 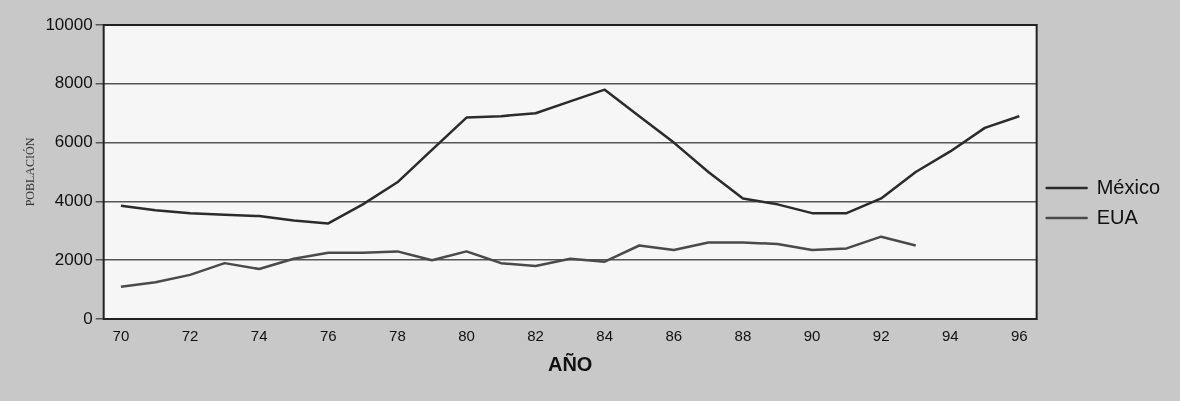 I want to click on x-tick-label: 94, so click(x=950, y=336).